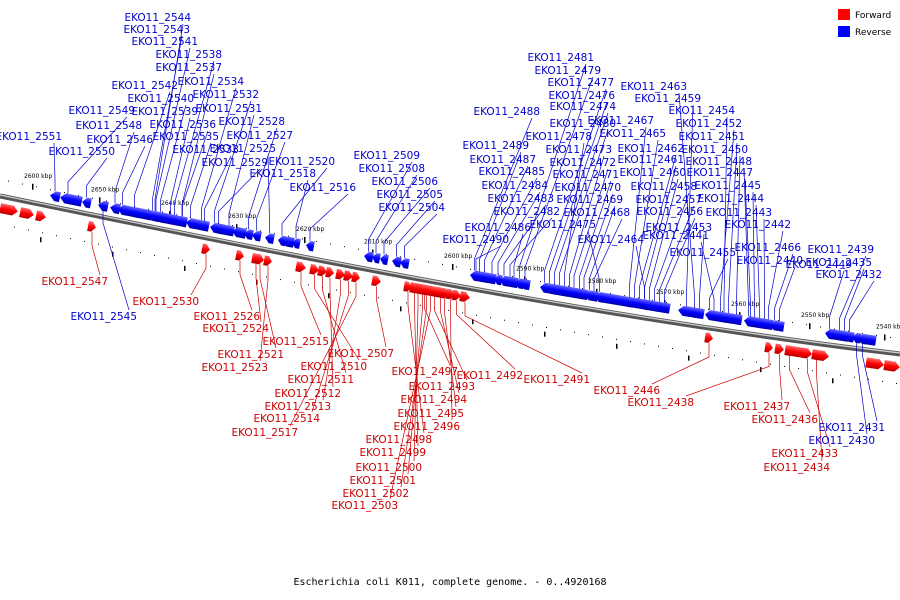 The image size is (900, 600). Describe the element at coordinates (242, 216) in the screenshot. I see `scale-tick-label: 2630 kbp` at that location.